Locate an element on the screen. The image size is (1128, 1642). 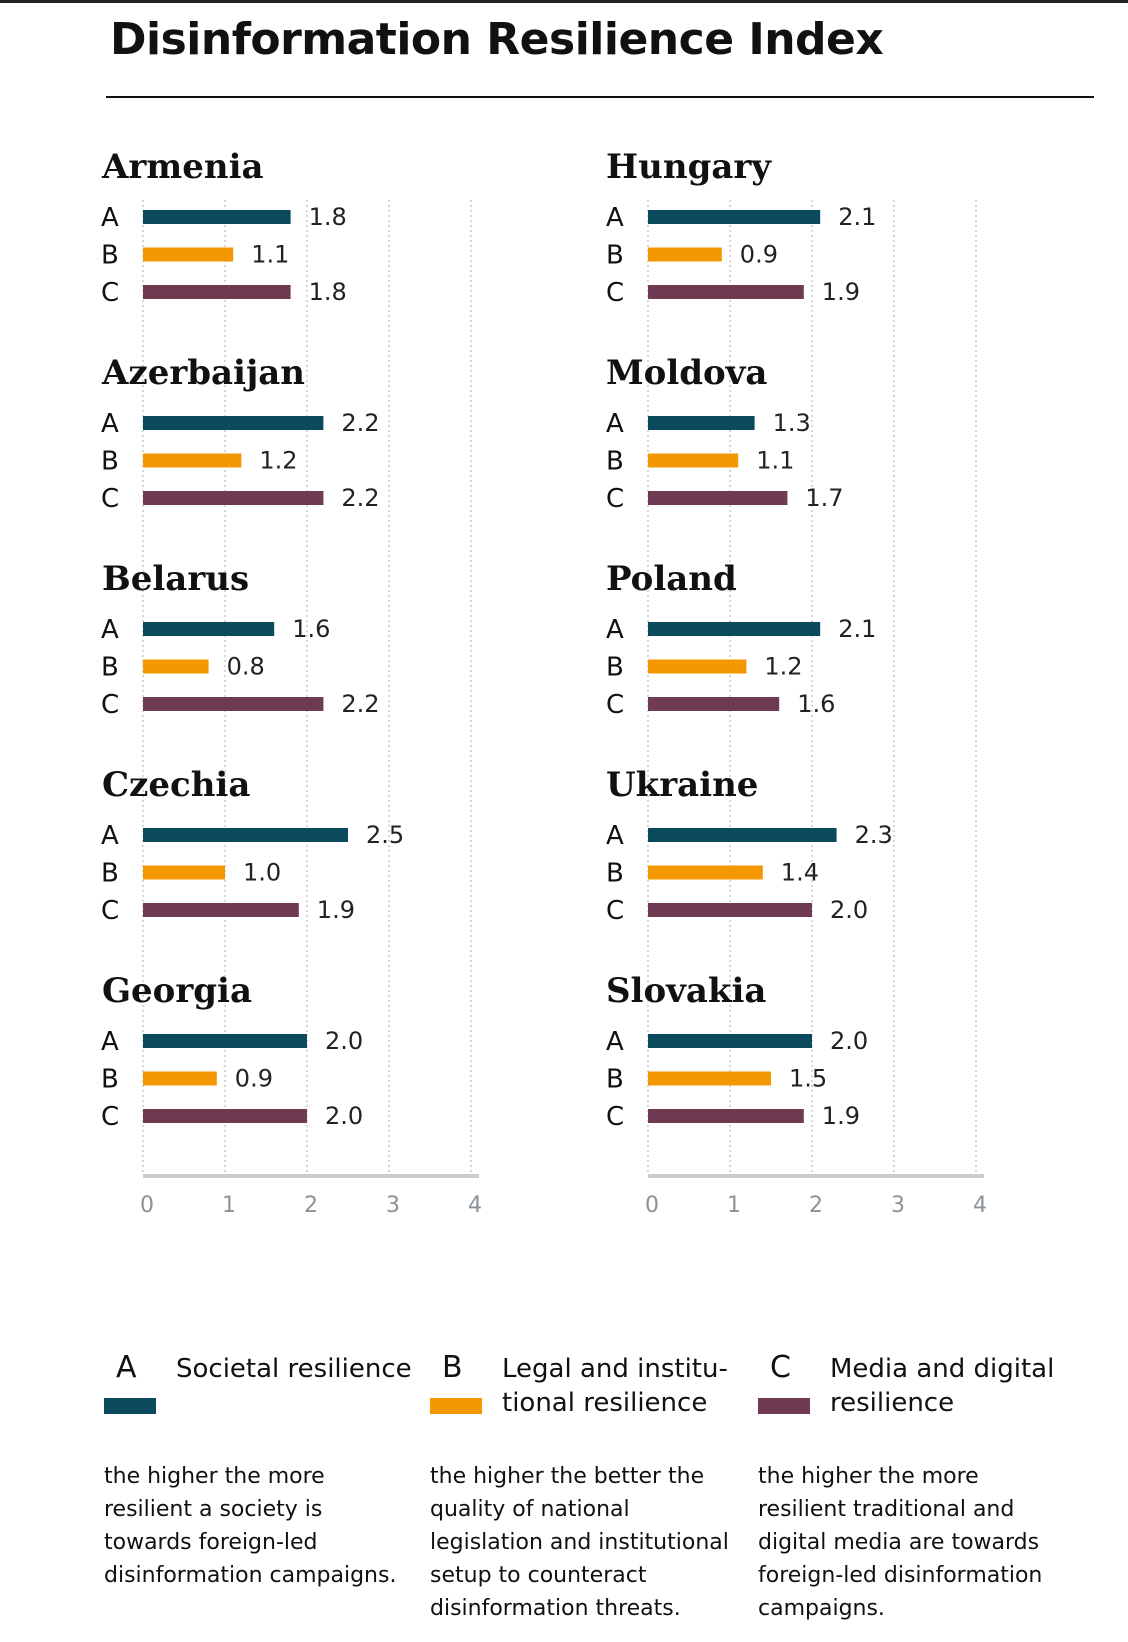
bar-czechia-a is located at coordinates (245, 835).